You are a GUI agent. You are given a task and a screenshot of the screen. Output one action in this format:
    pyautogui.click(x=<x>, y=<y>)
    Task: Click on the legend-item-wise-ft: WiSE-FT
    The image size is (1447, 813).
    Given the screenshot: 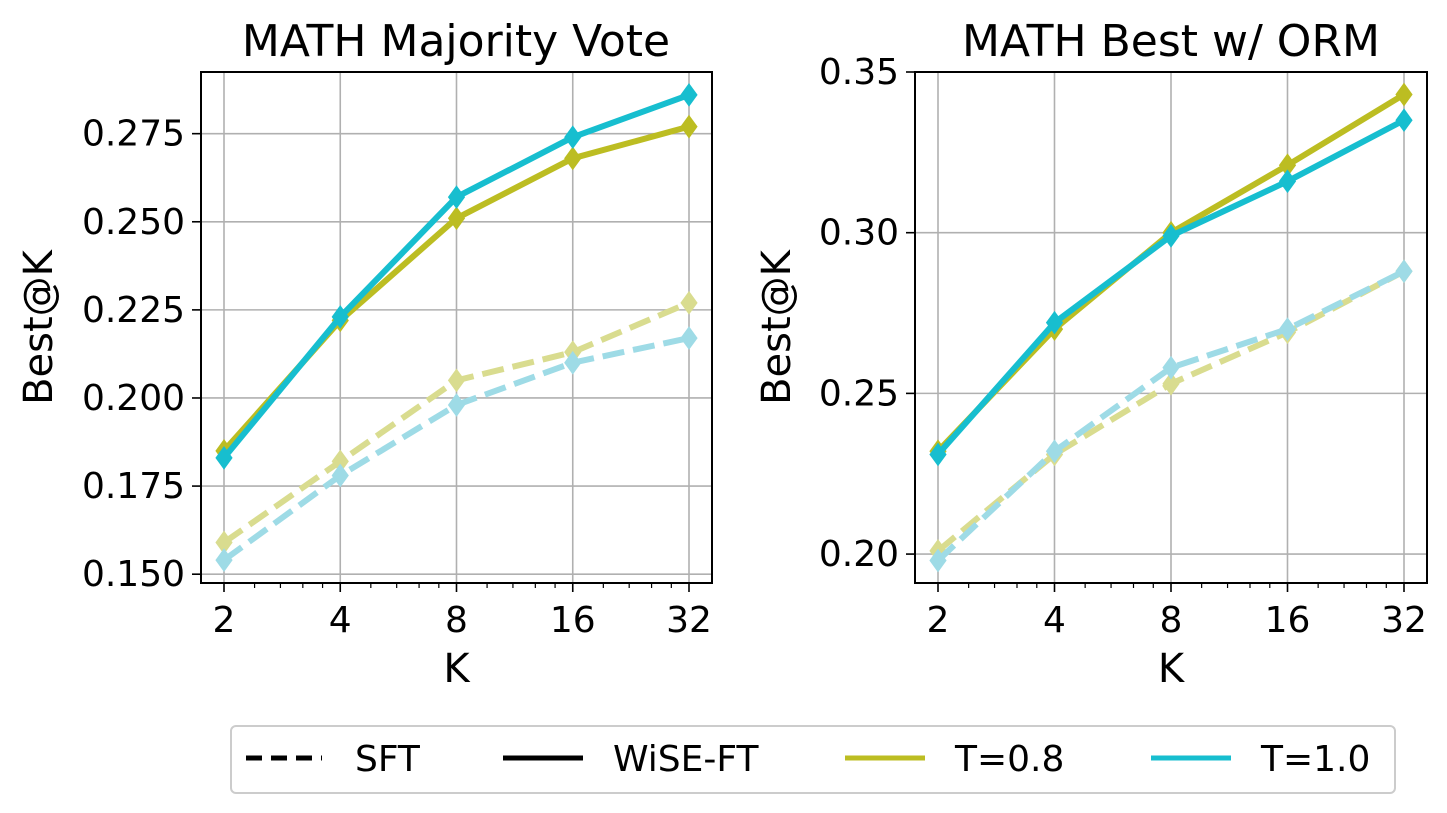 What is the action you would take?
    pyautogui.click(x=631, y=759)
    